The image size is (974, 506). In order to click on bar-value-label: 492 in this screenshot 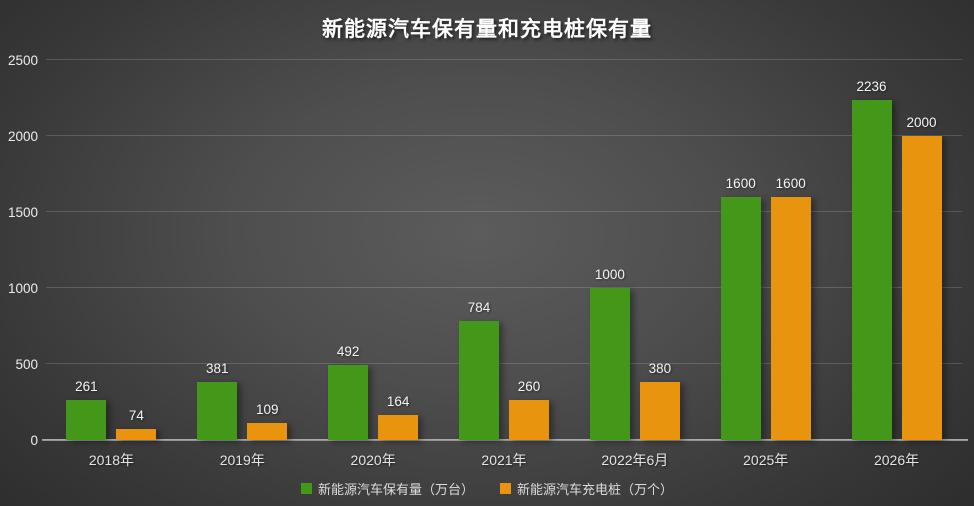, I will do `click(348, 352)`.